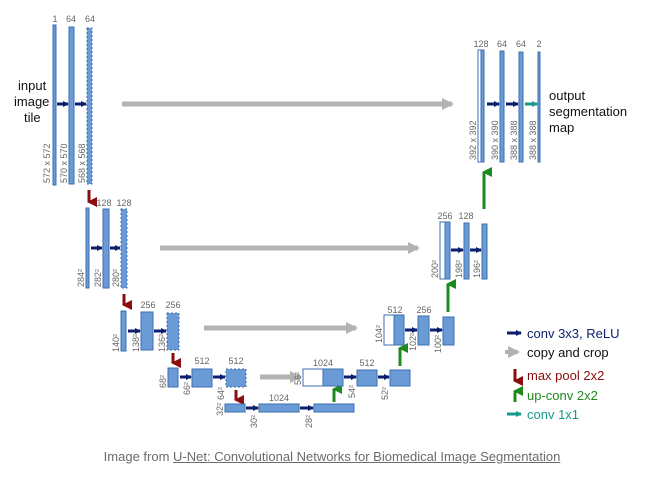  I want to click on enc4-input-block, so click(173, 377).